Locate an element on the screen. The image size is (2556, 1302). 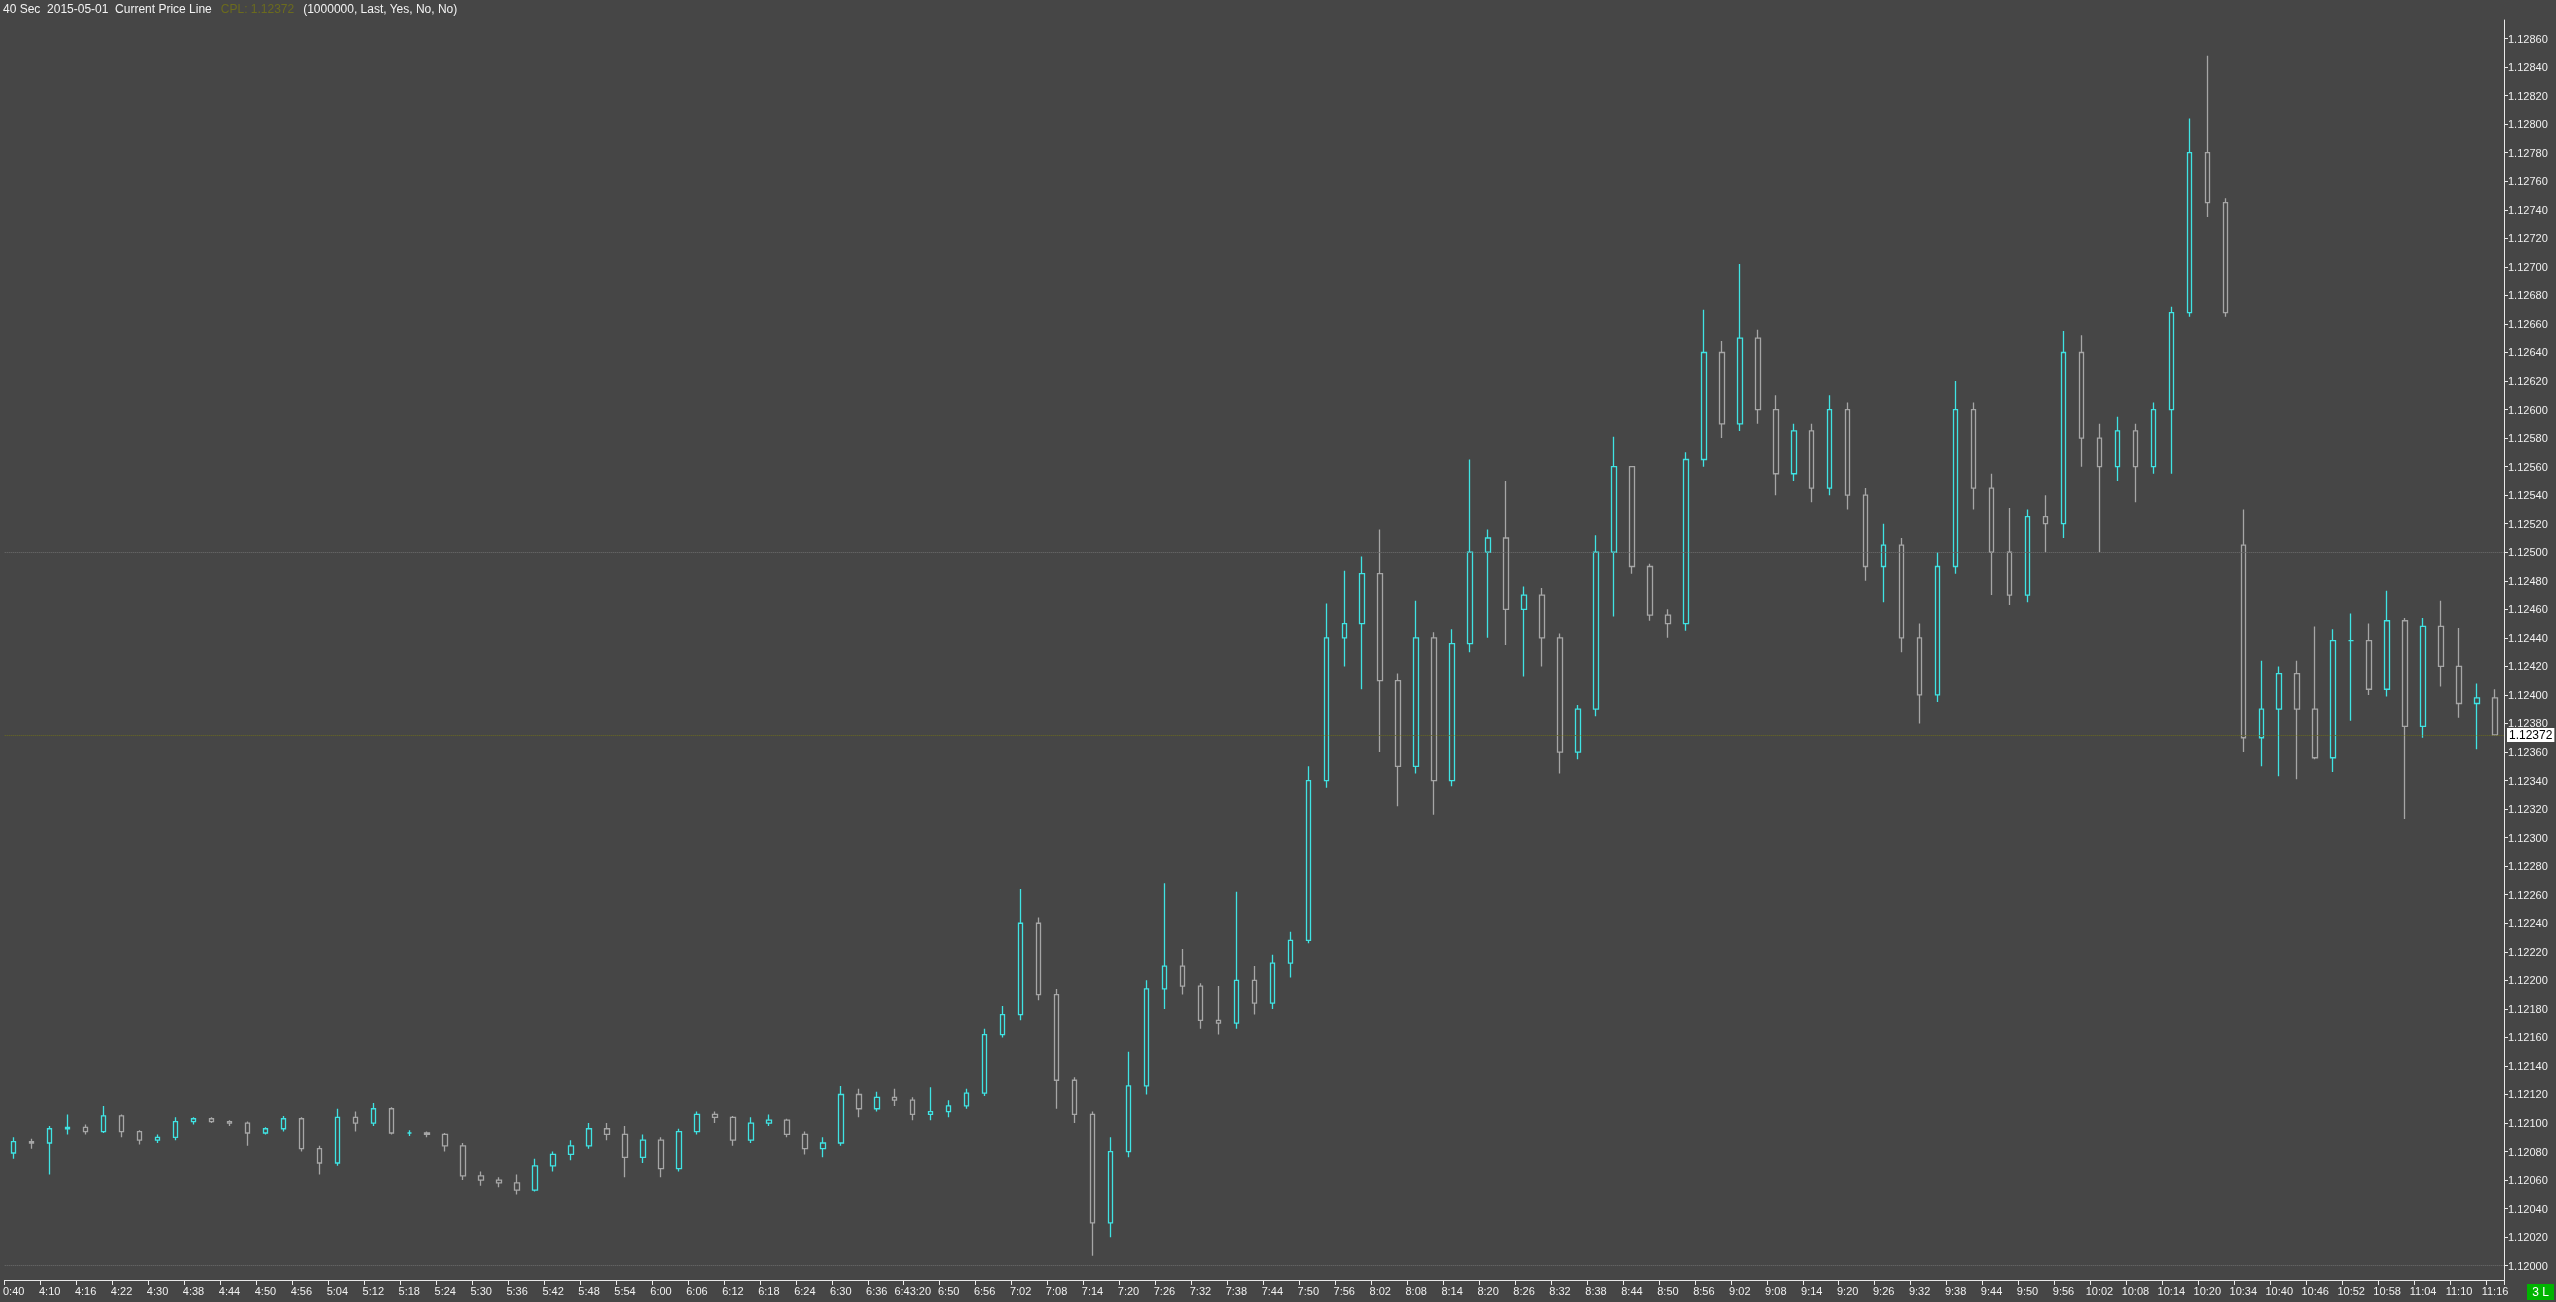
y-tick-label: 1.12120 is located at coordinates (2528, 1094).